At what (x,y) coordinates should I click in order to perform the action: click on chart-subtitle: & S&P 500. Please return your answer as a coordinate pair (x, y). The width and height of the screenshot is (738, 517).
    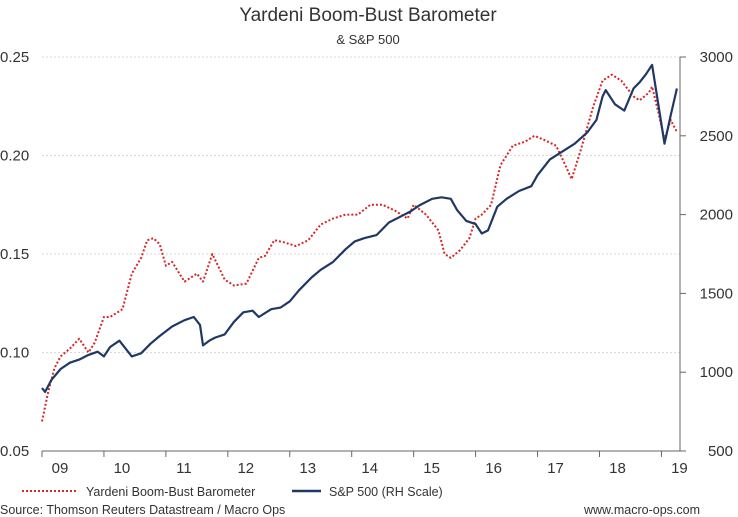
    Looking at the image, I should click on (367, 39).